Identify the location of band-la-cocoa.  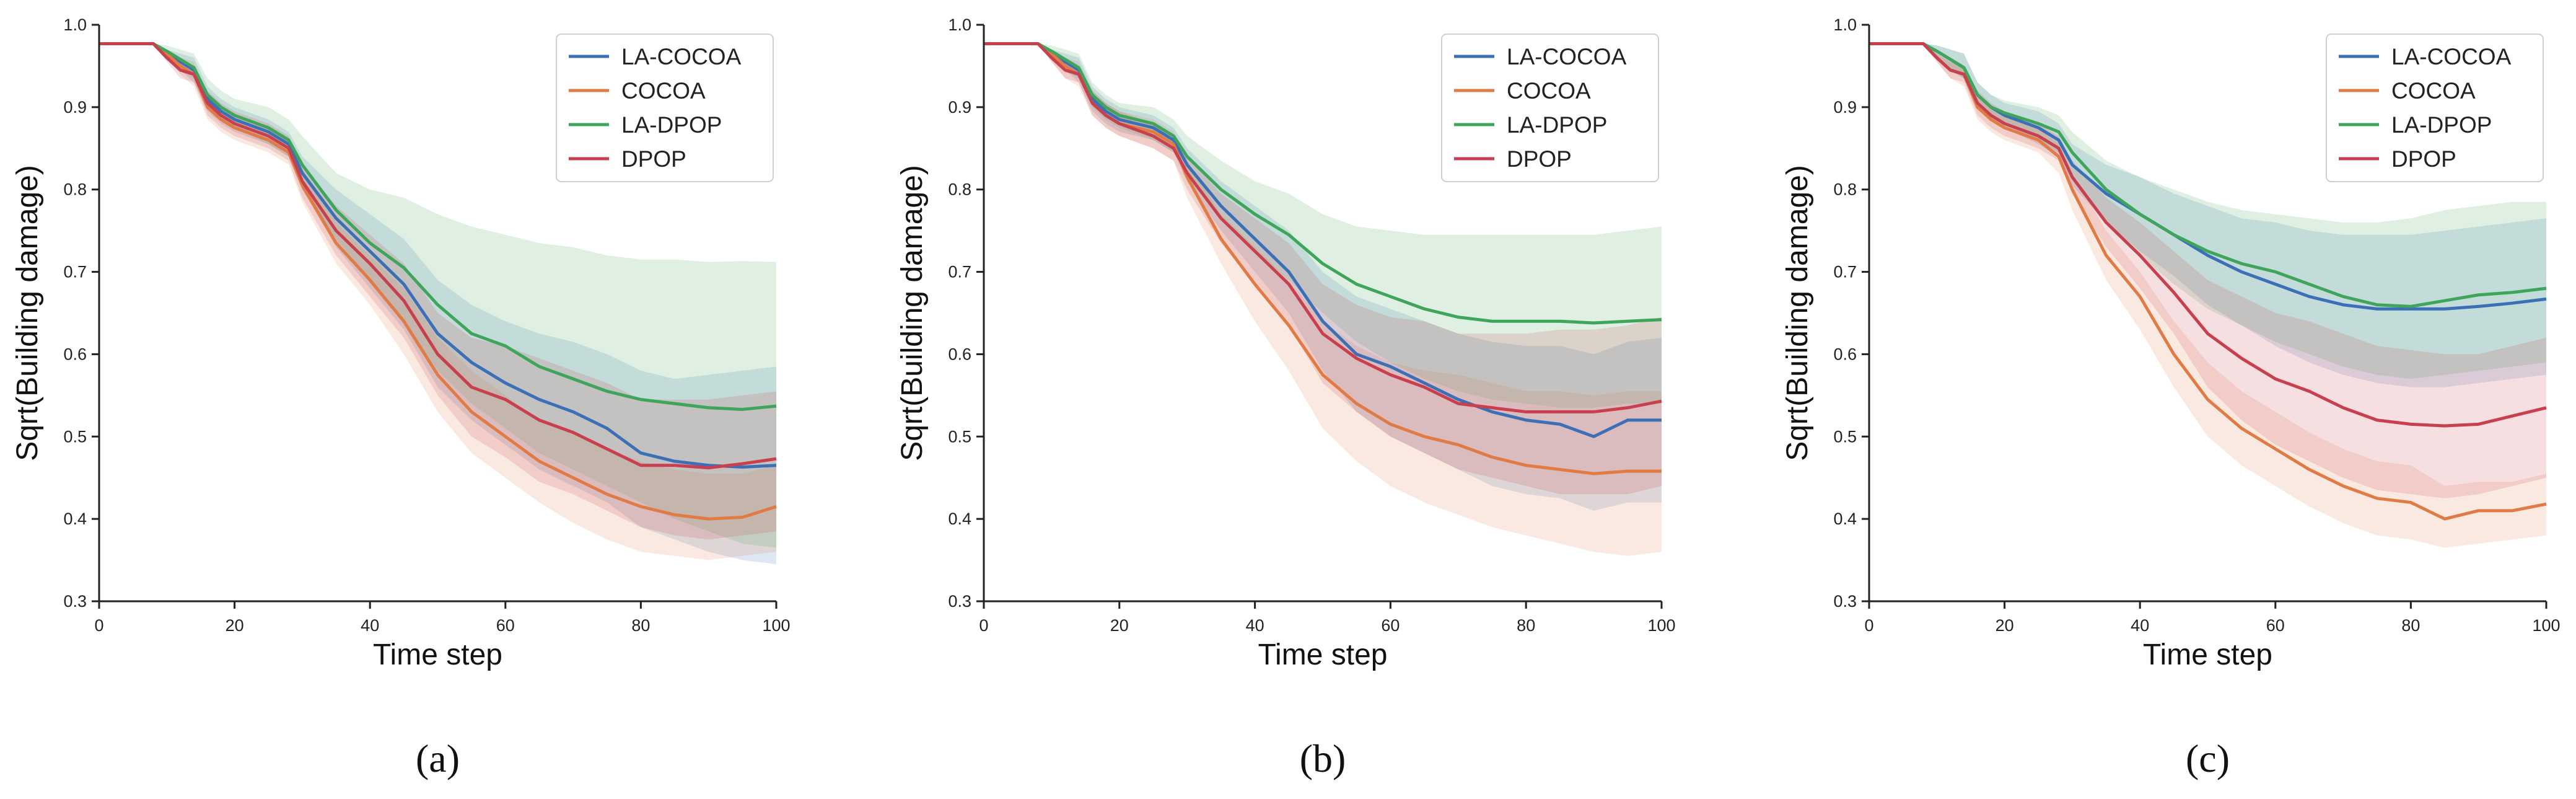
(2207, 215).